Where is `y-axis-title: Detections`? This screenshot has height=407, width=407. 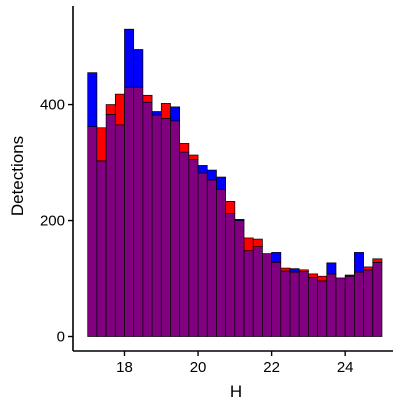 y-axis-title: Detections is located at coordinates (17, 176).